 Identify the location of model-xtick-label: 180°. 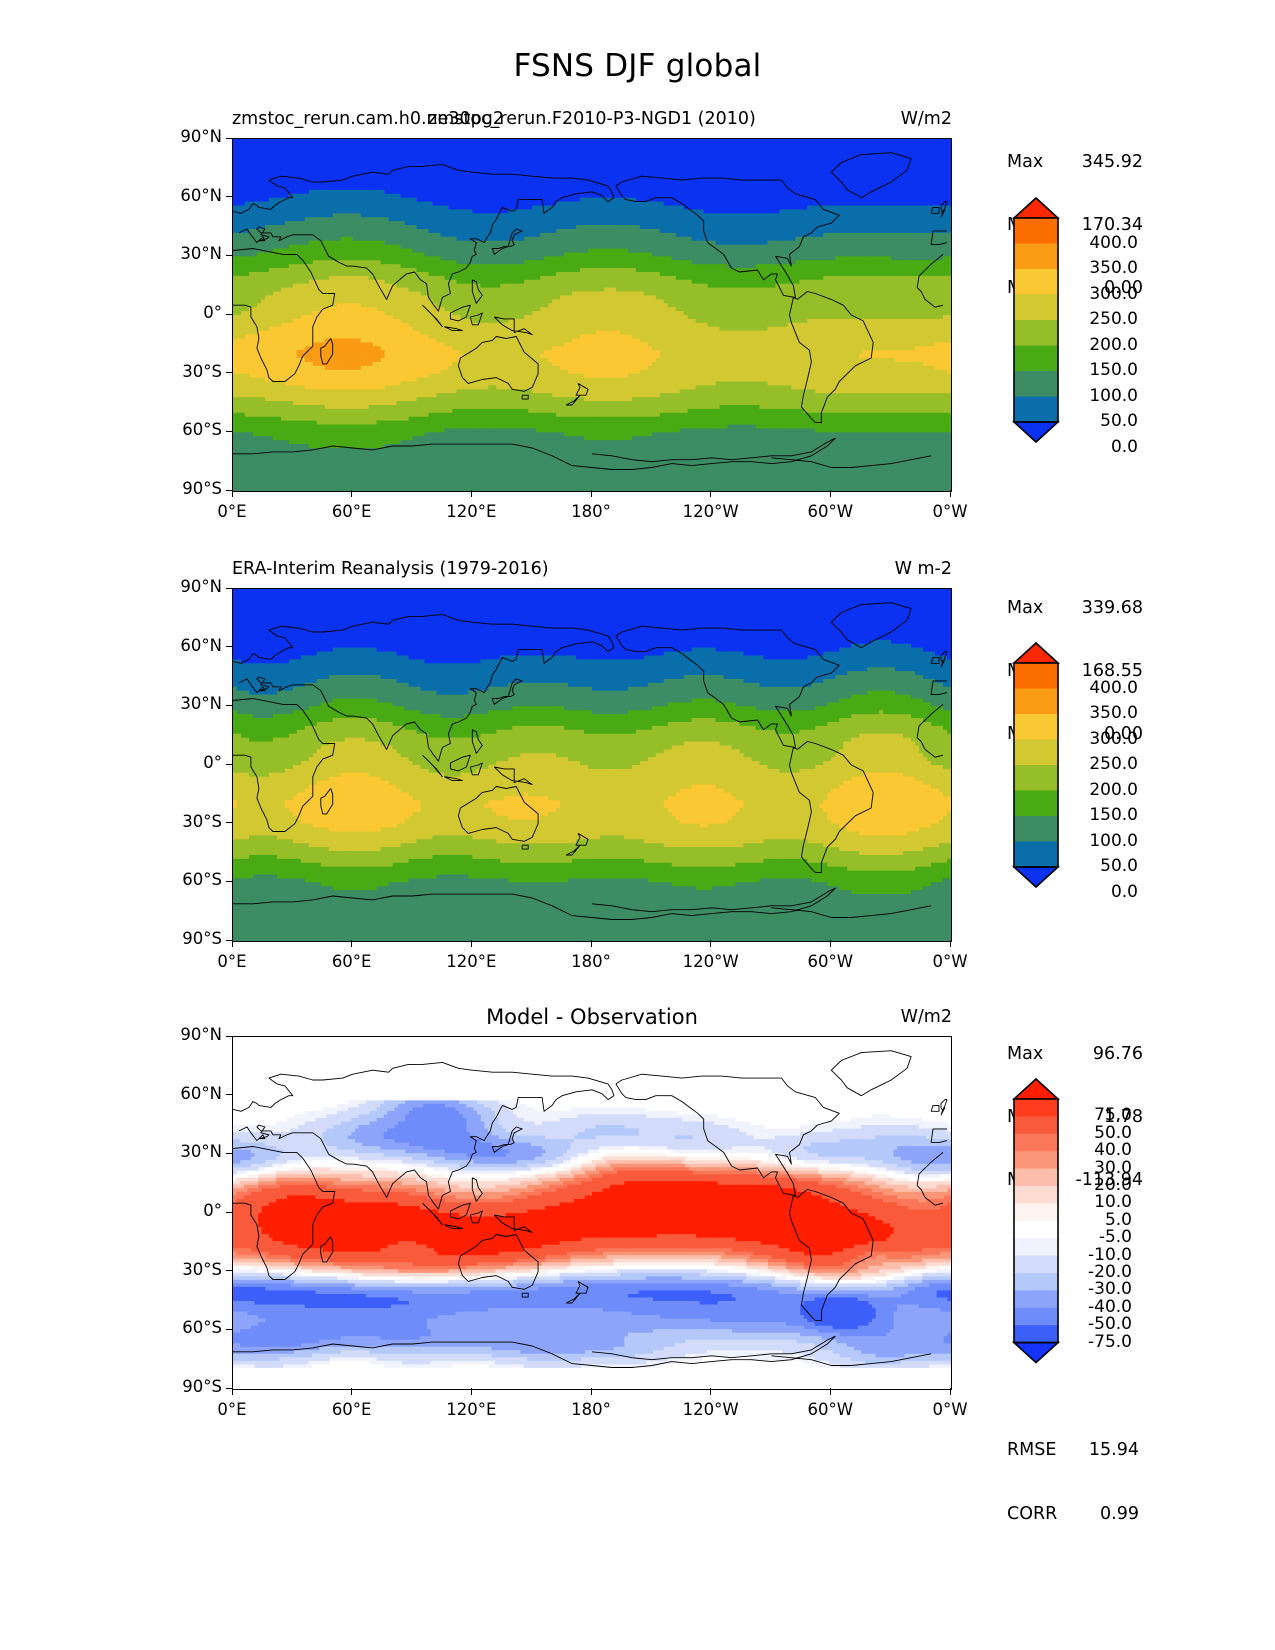
(591, 511).